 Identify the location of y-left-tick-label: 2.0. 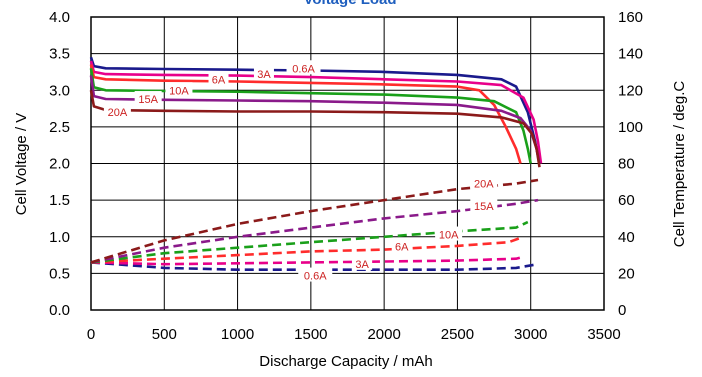
(59, 164).